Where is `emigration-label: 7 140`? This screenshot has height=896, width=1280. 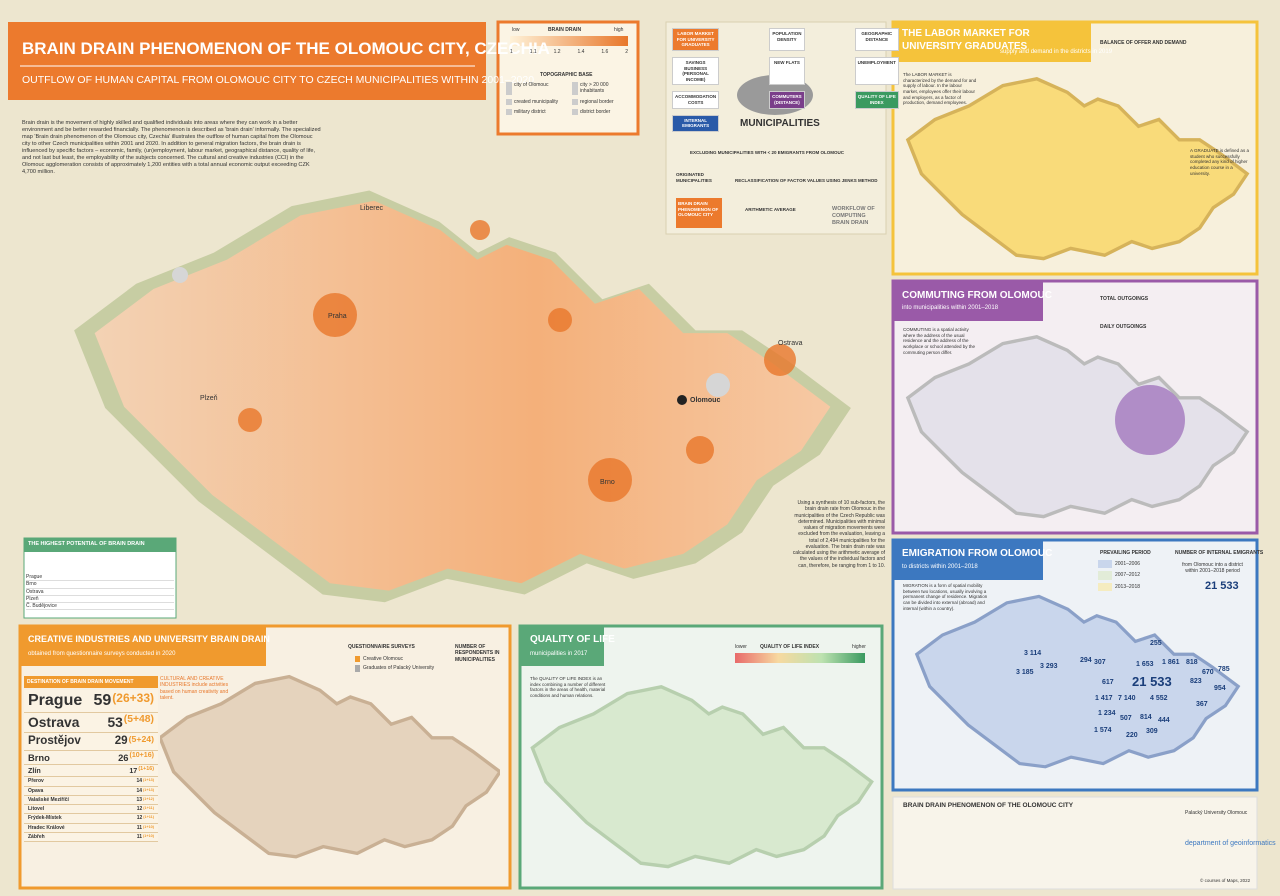
emigration-label: 7 140 is located at coordinates (1127, 698).